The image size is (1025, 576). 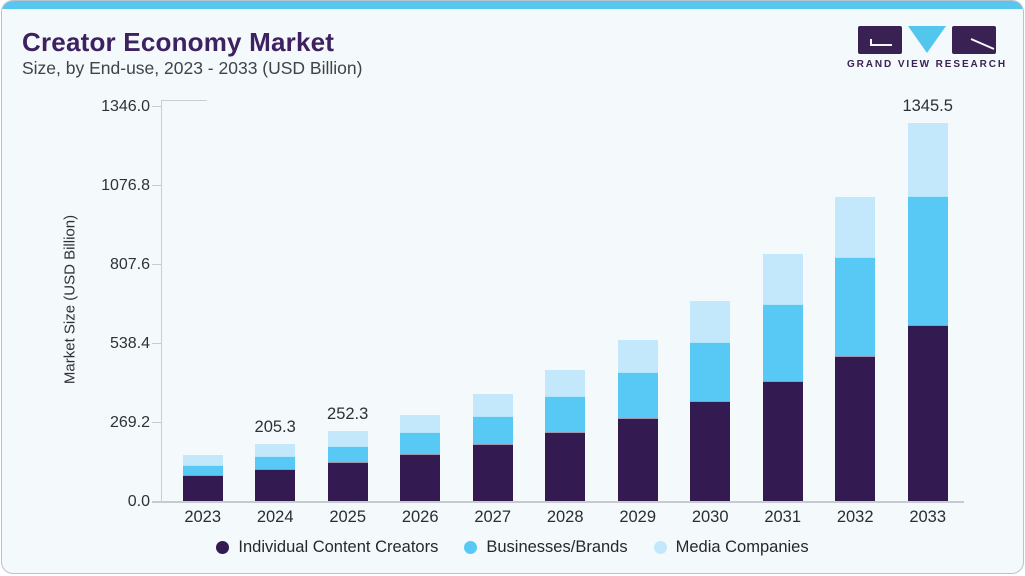 I want to click on bar-segment-2029-media-companies, so click(x=637, y=355).